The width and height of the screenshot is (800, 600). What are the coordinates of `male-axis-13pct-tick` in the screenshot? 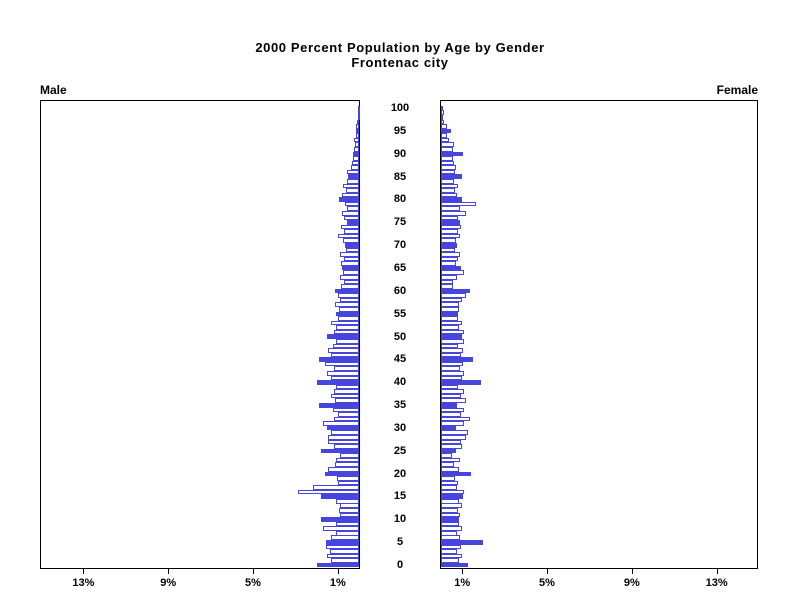 It's located at (84, 571).